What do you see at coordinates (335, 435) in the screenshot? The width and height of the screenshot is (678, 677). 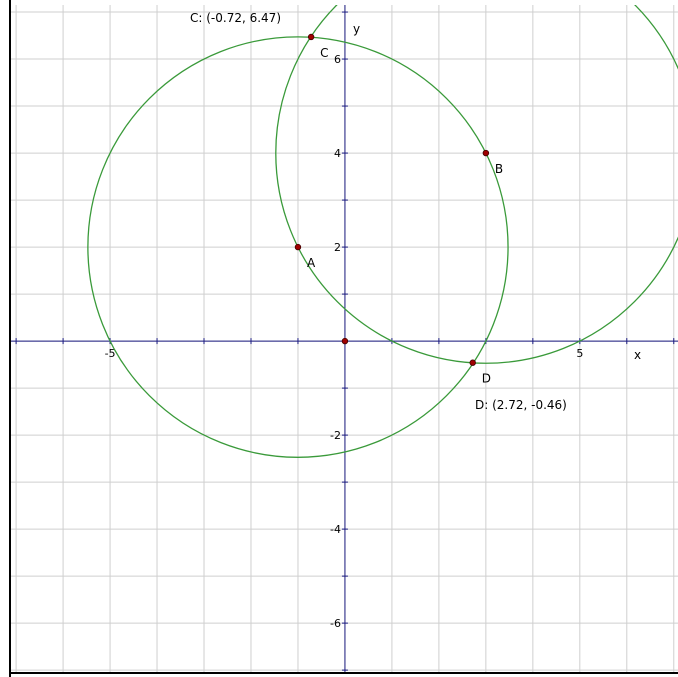 I see `y-tick-label: -2` at bounding box center [335, 435].